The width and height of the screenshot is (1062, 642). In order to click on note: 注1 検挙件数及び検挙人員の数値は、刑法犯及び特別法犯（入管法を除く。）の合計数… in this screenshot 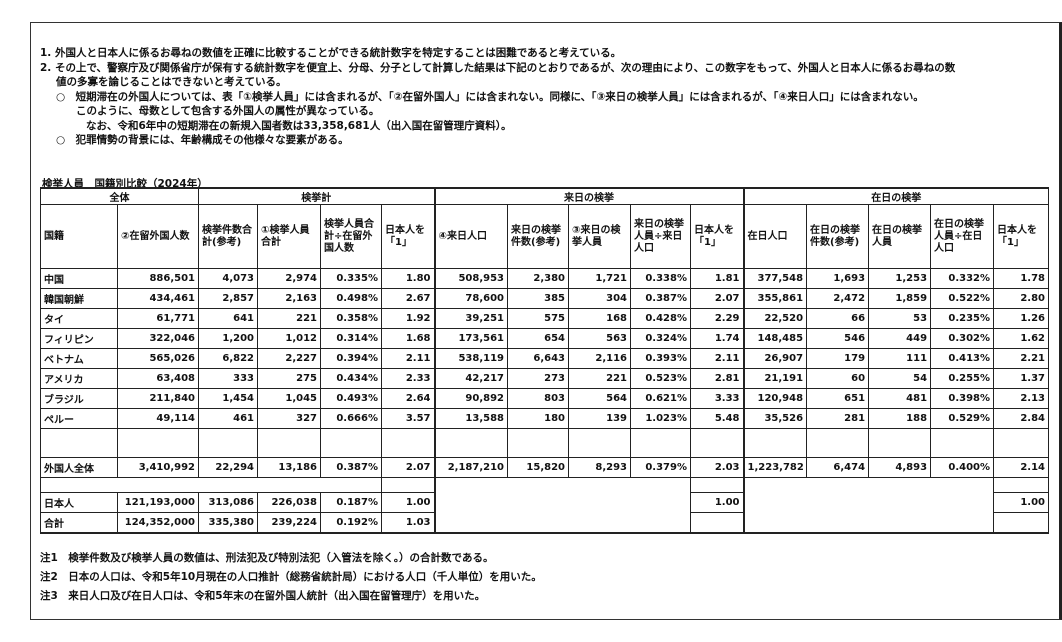, I will do `click(267, 558)`.